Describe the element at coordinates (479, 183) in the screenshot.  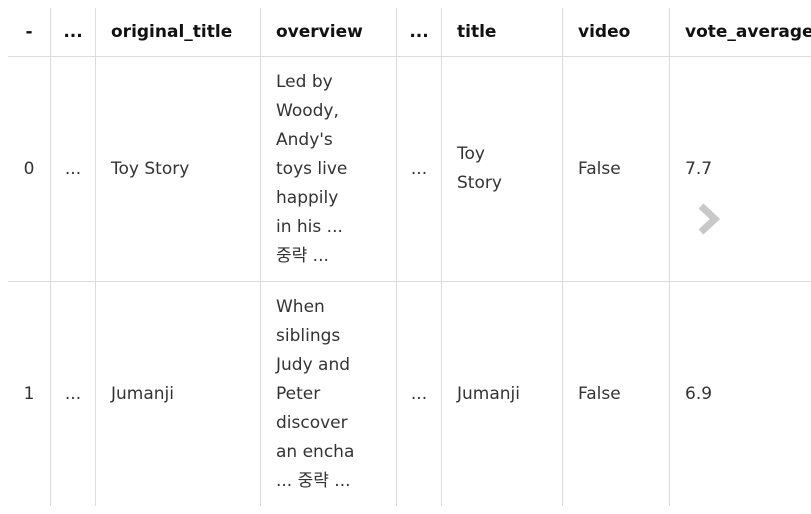
I see `title-line: Story` at that location.